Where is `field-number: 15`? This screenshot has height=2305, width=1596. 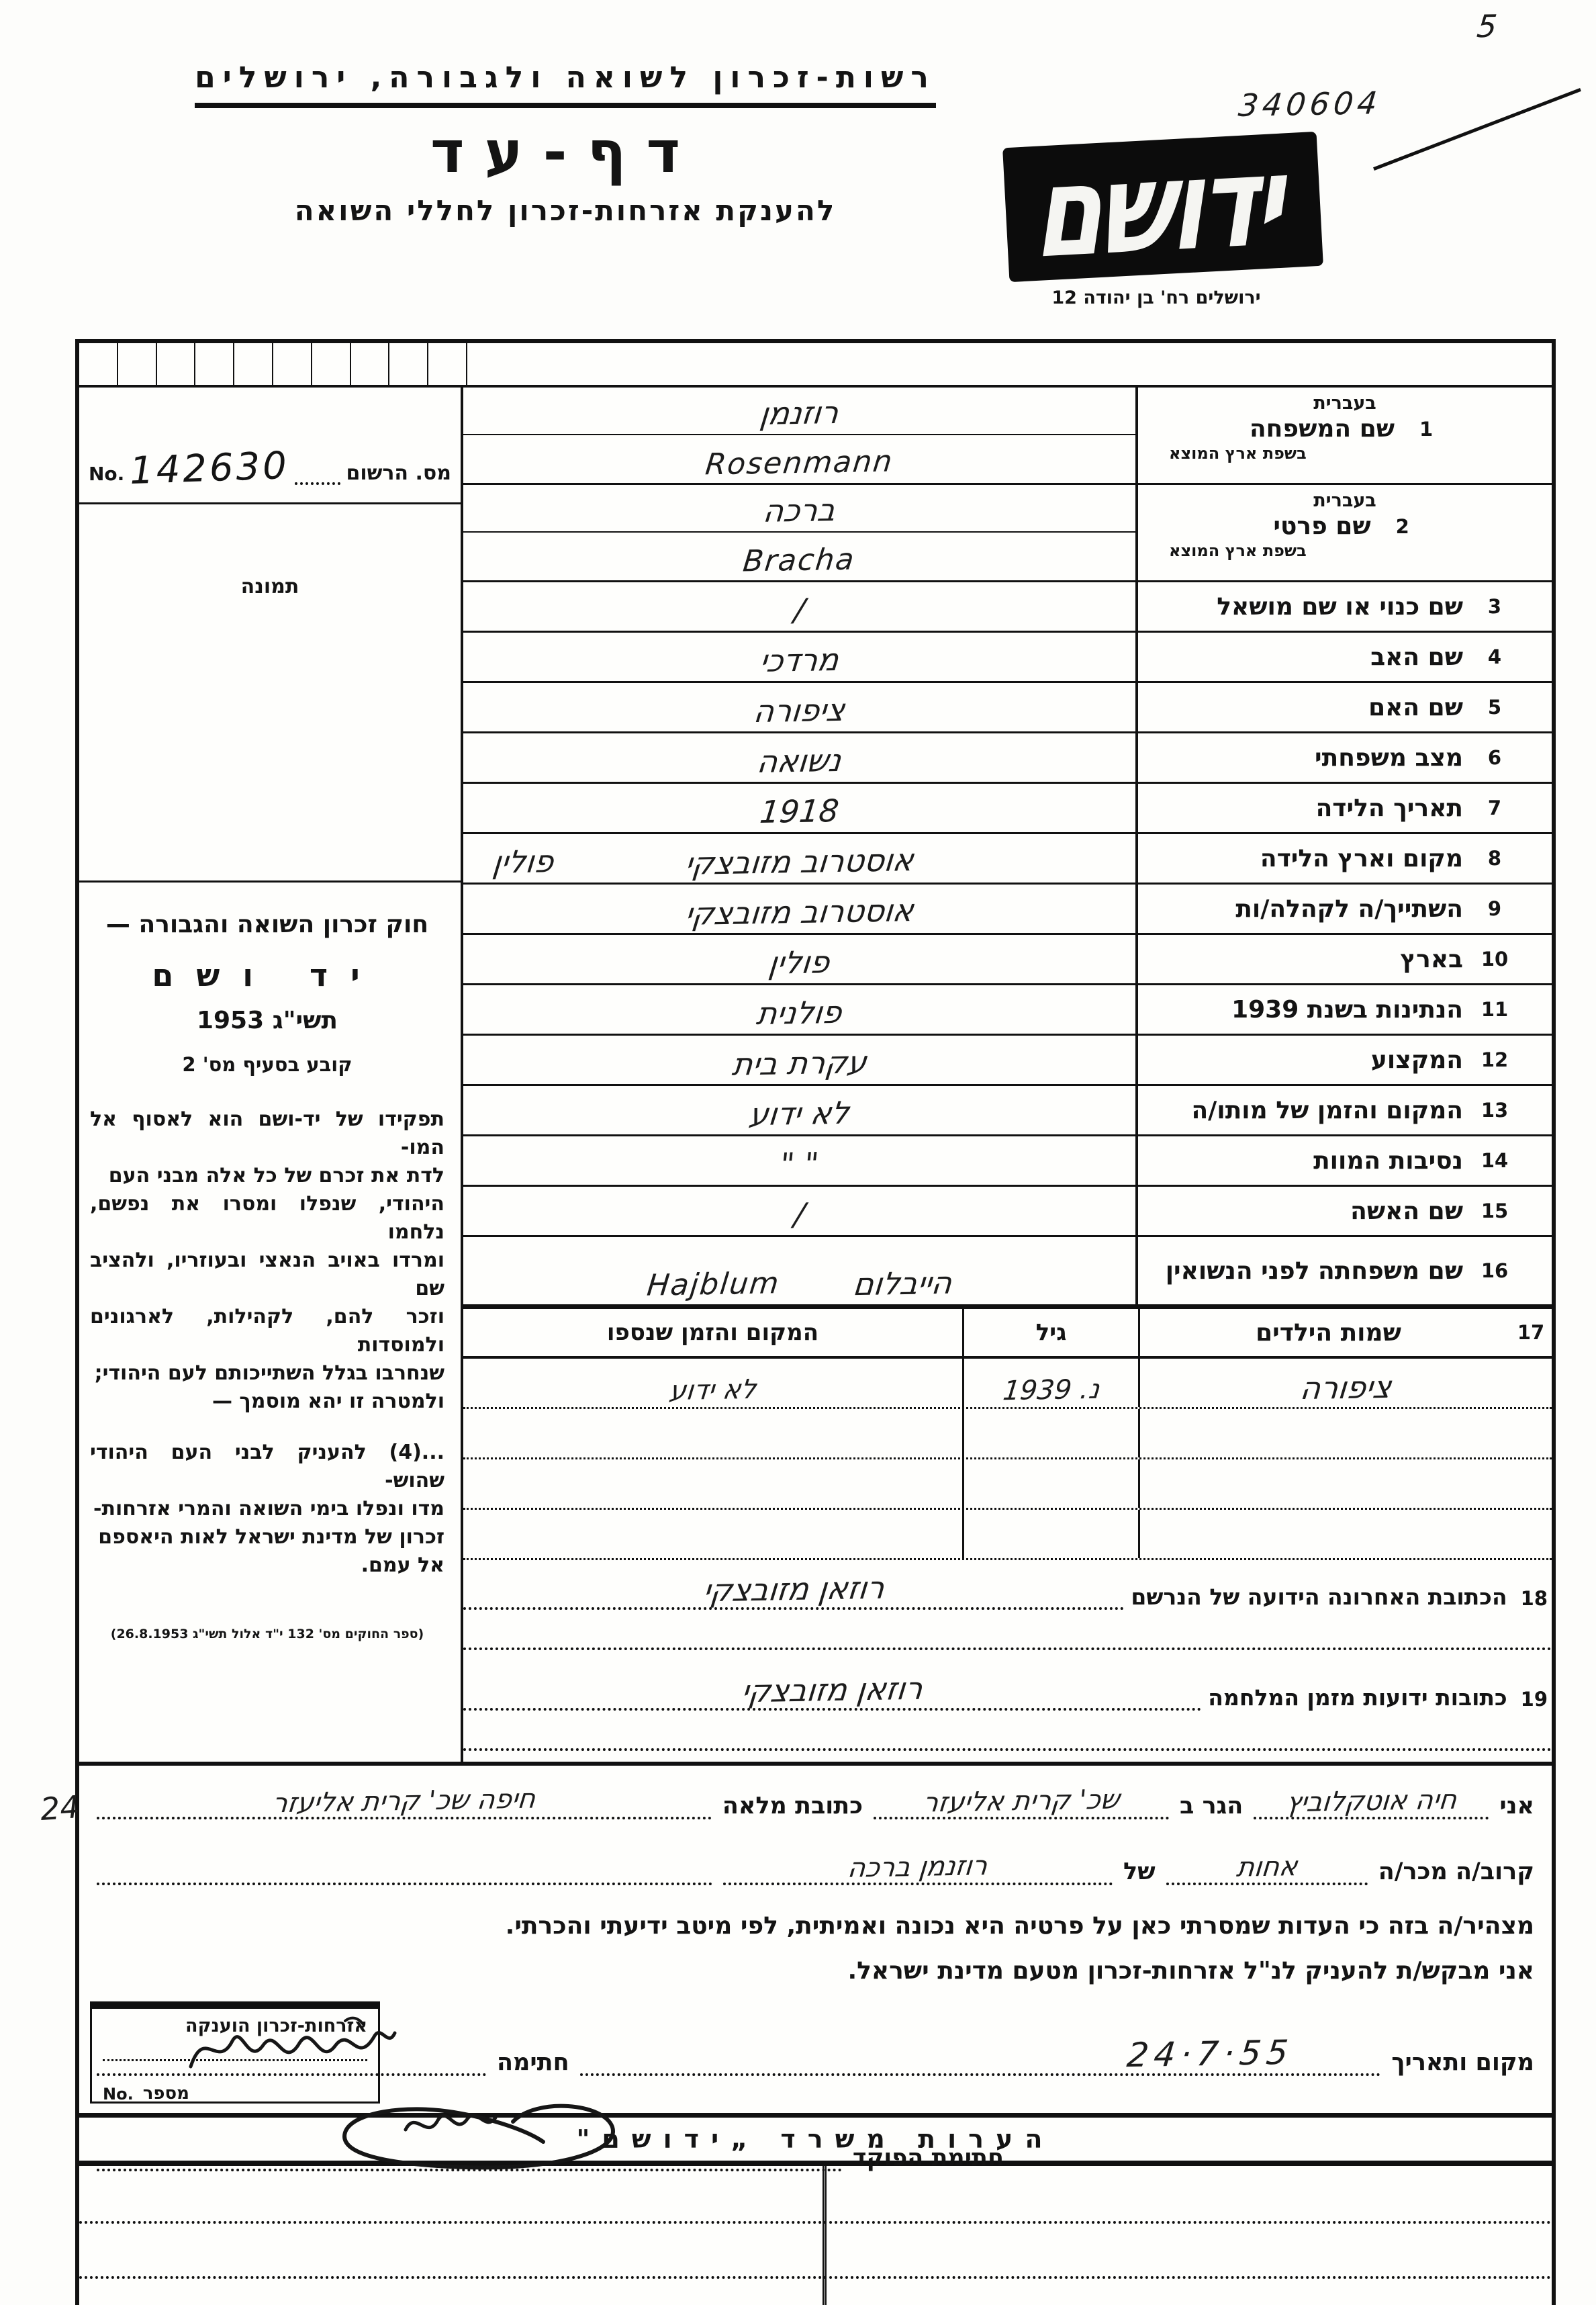 field-number: 15 is located at coordinates (1495, 1211).